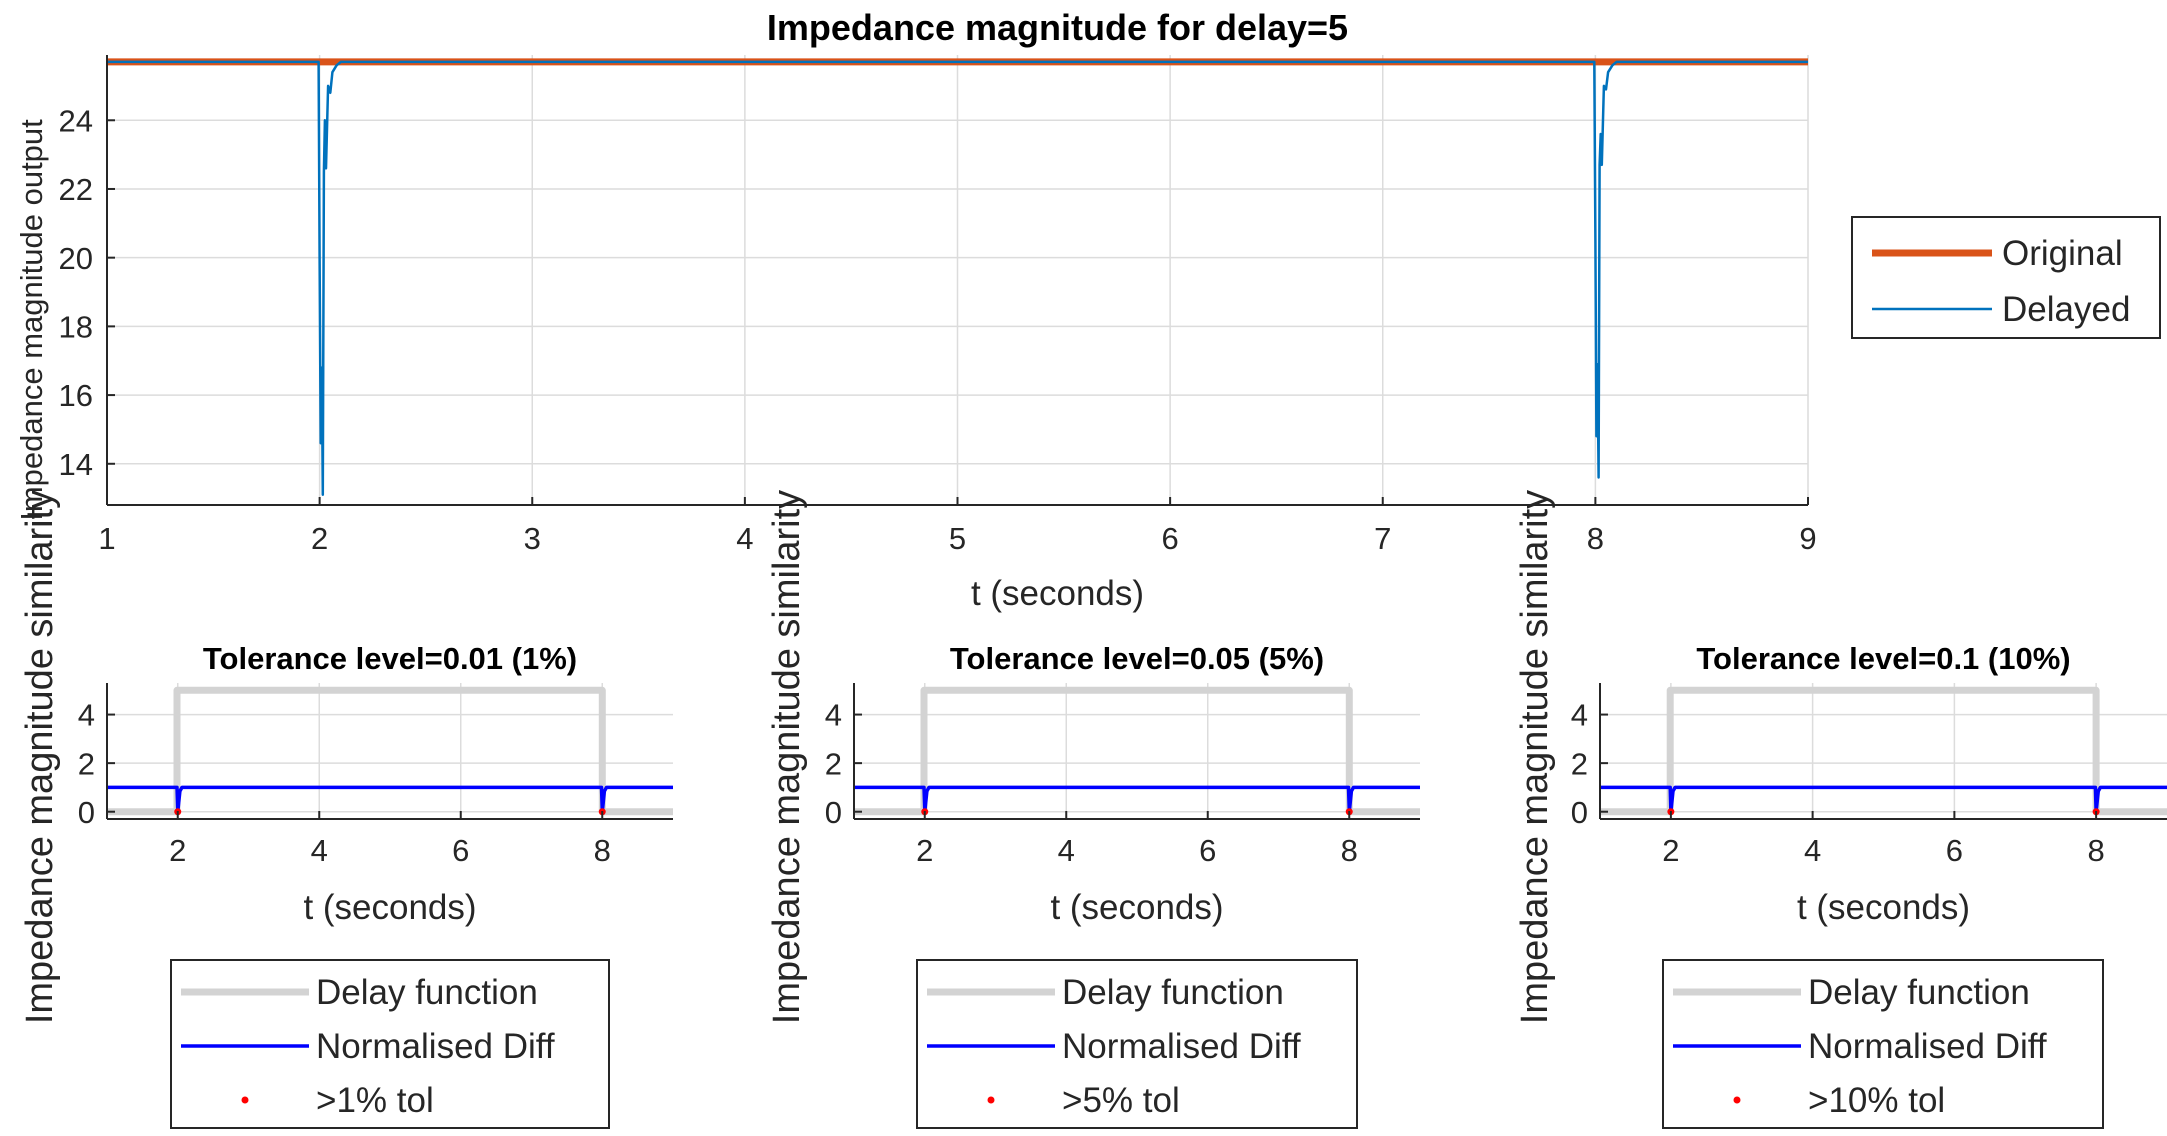 The height and width of the screenshot is (1136, 2167). Describe the element at coordinates (76, 327) in the screenshot. I see `y-tick-label: 18` at that location.